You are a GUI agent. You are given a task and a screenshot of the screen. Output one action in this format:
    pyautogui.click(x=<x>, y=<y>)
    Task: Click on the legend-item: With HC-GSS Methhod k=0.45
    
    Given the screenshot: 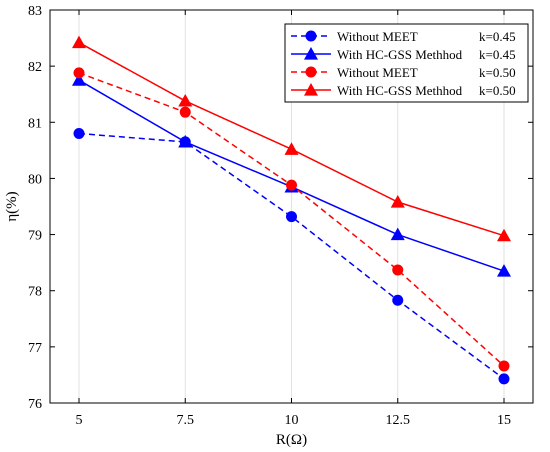 What is the action you would take?
    pyautogui.click(x=403, y=54)
    